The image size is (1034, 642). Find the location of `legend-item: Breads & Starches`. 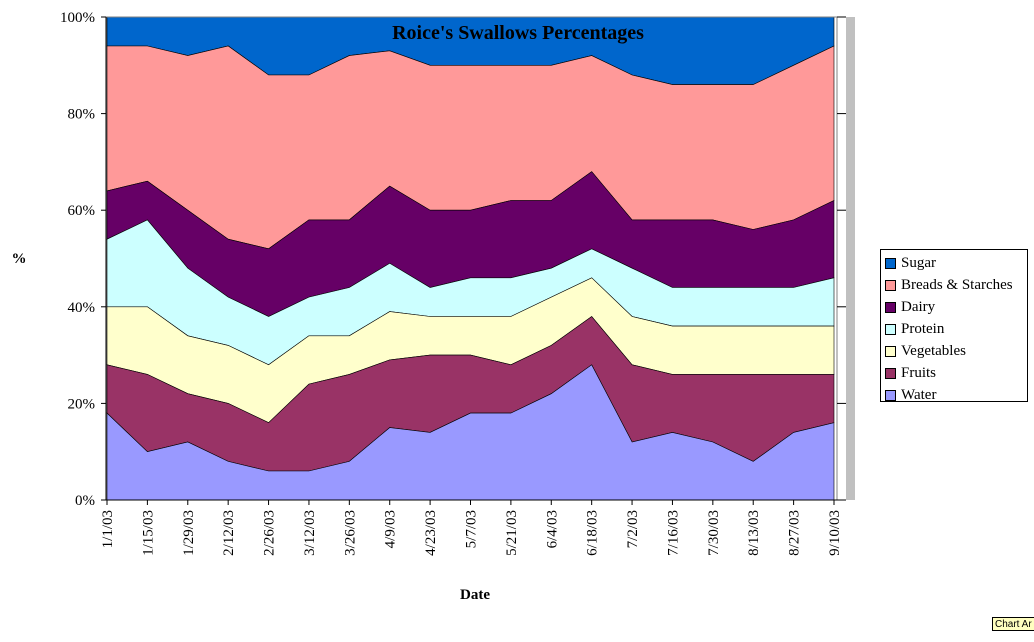

legend-item: Breads & Starches is located at coordinates (954, 285).